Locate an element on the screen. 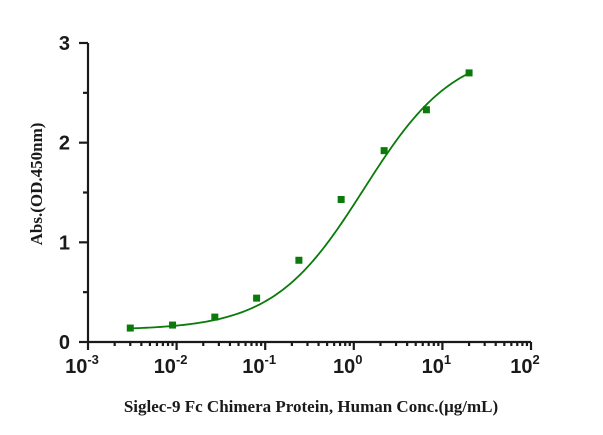  x-tick-label: 10² is located at coordinates (524, 365).